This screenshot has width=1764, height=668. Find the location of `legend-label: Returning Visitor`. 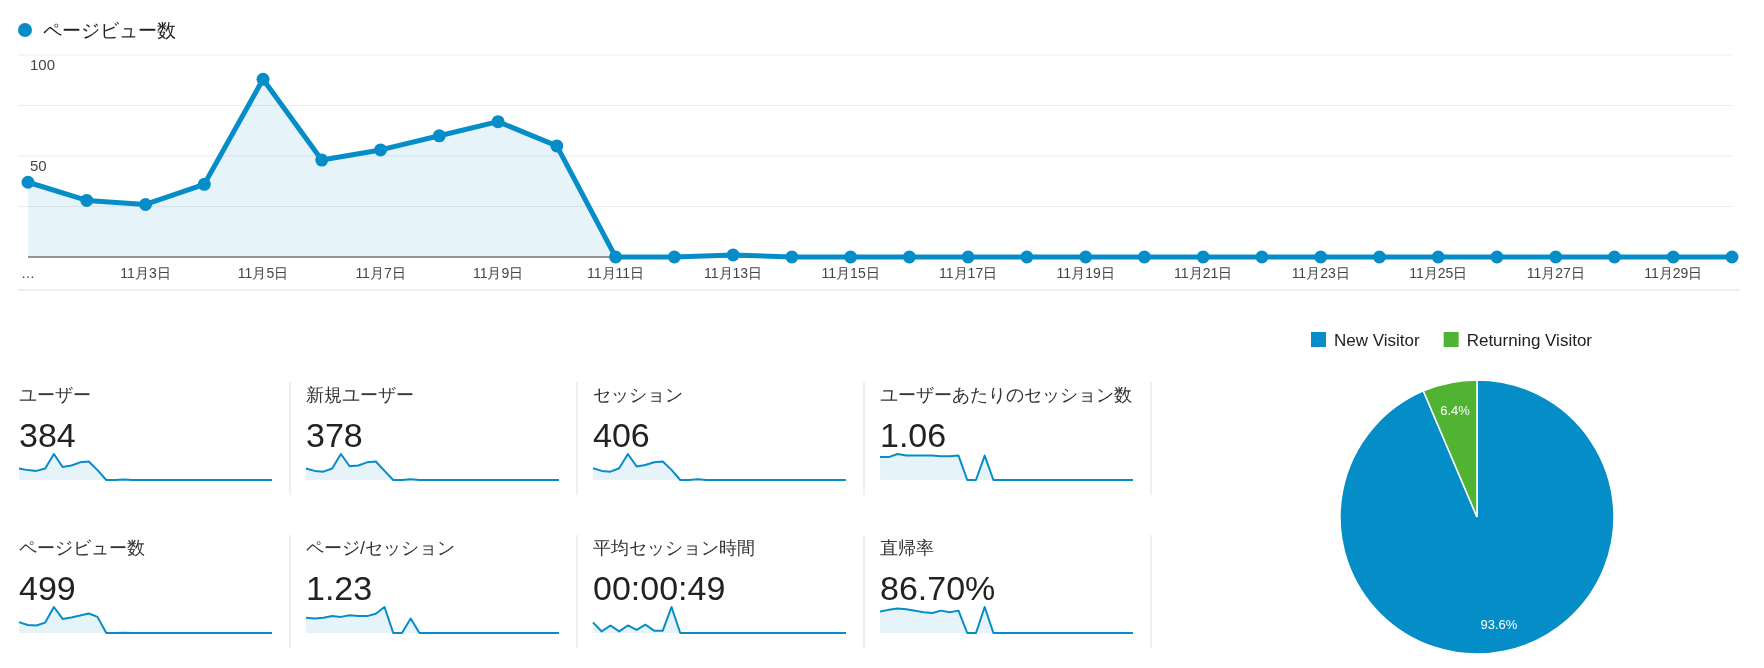

legend-label: Returning Visitor is located at coordinates (1529, 340).